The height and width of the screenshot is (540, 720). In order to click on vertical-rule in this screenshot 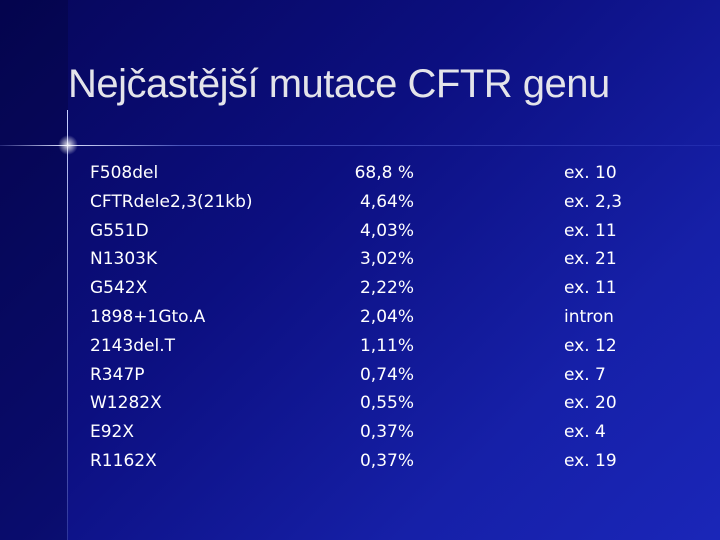, I will do `click(67, 325)`.